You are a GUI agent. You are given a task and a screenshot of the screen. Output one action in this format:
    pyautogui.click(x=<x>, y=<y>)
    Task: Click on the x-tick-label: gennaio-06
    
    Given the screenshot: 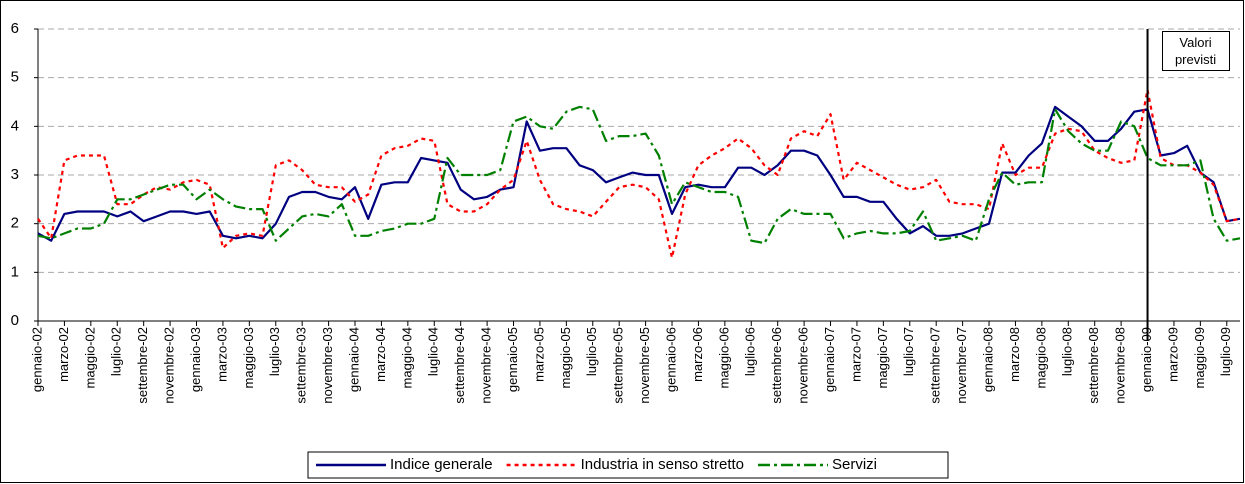 What is the action you would take?
    pyautogui.click(x=670, y=359)
    